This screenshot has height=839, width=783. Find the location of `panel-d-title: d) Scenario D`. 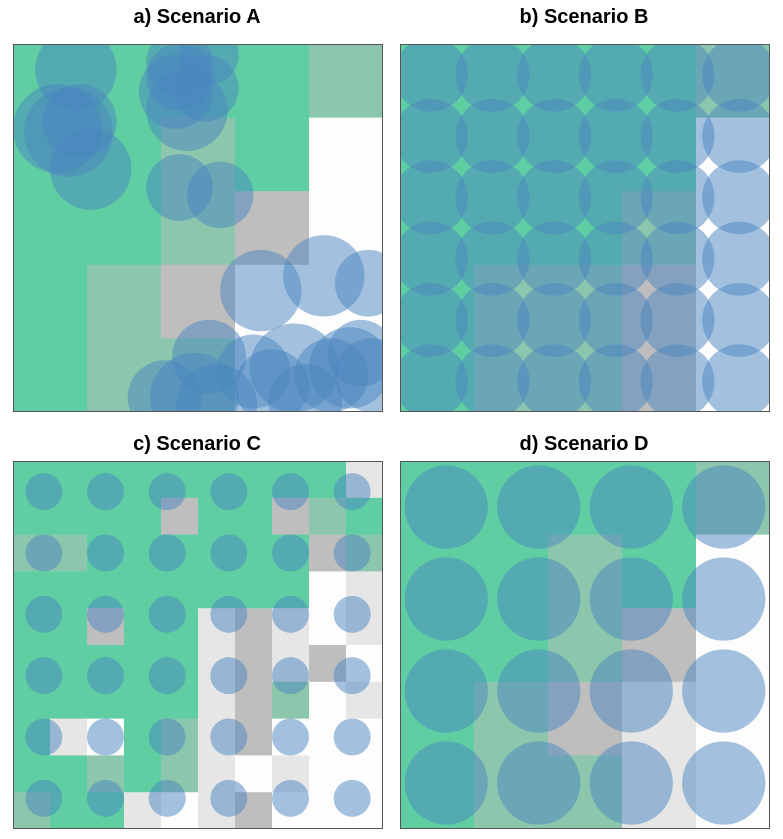

panel-d-title: d) Scenario D is located at coordinates (584, 444).